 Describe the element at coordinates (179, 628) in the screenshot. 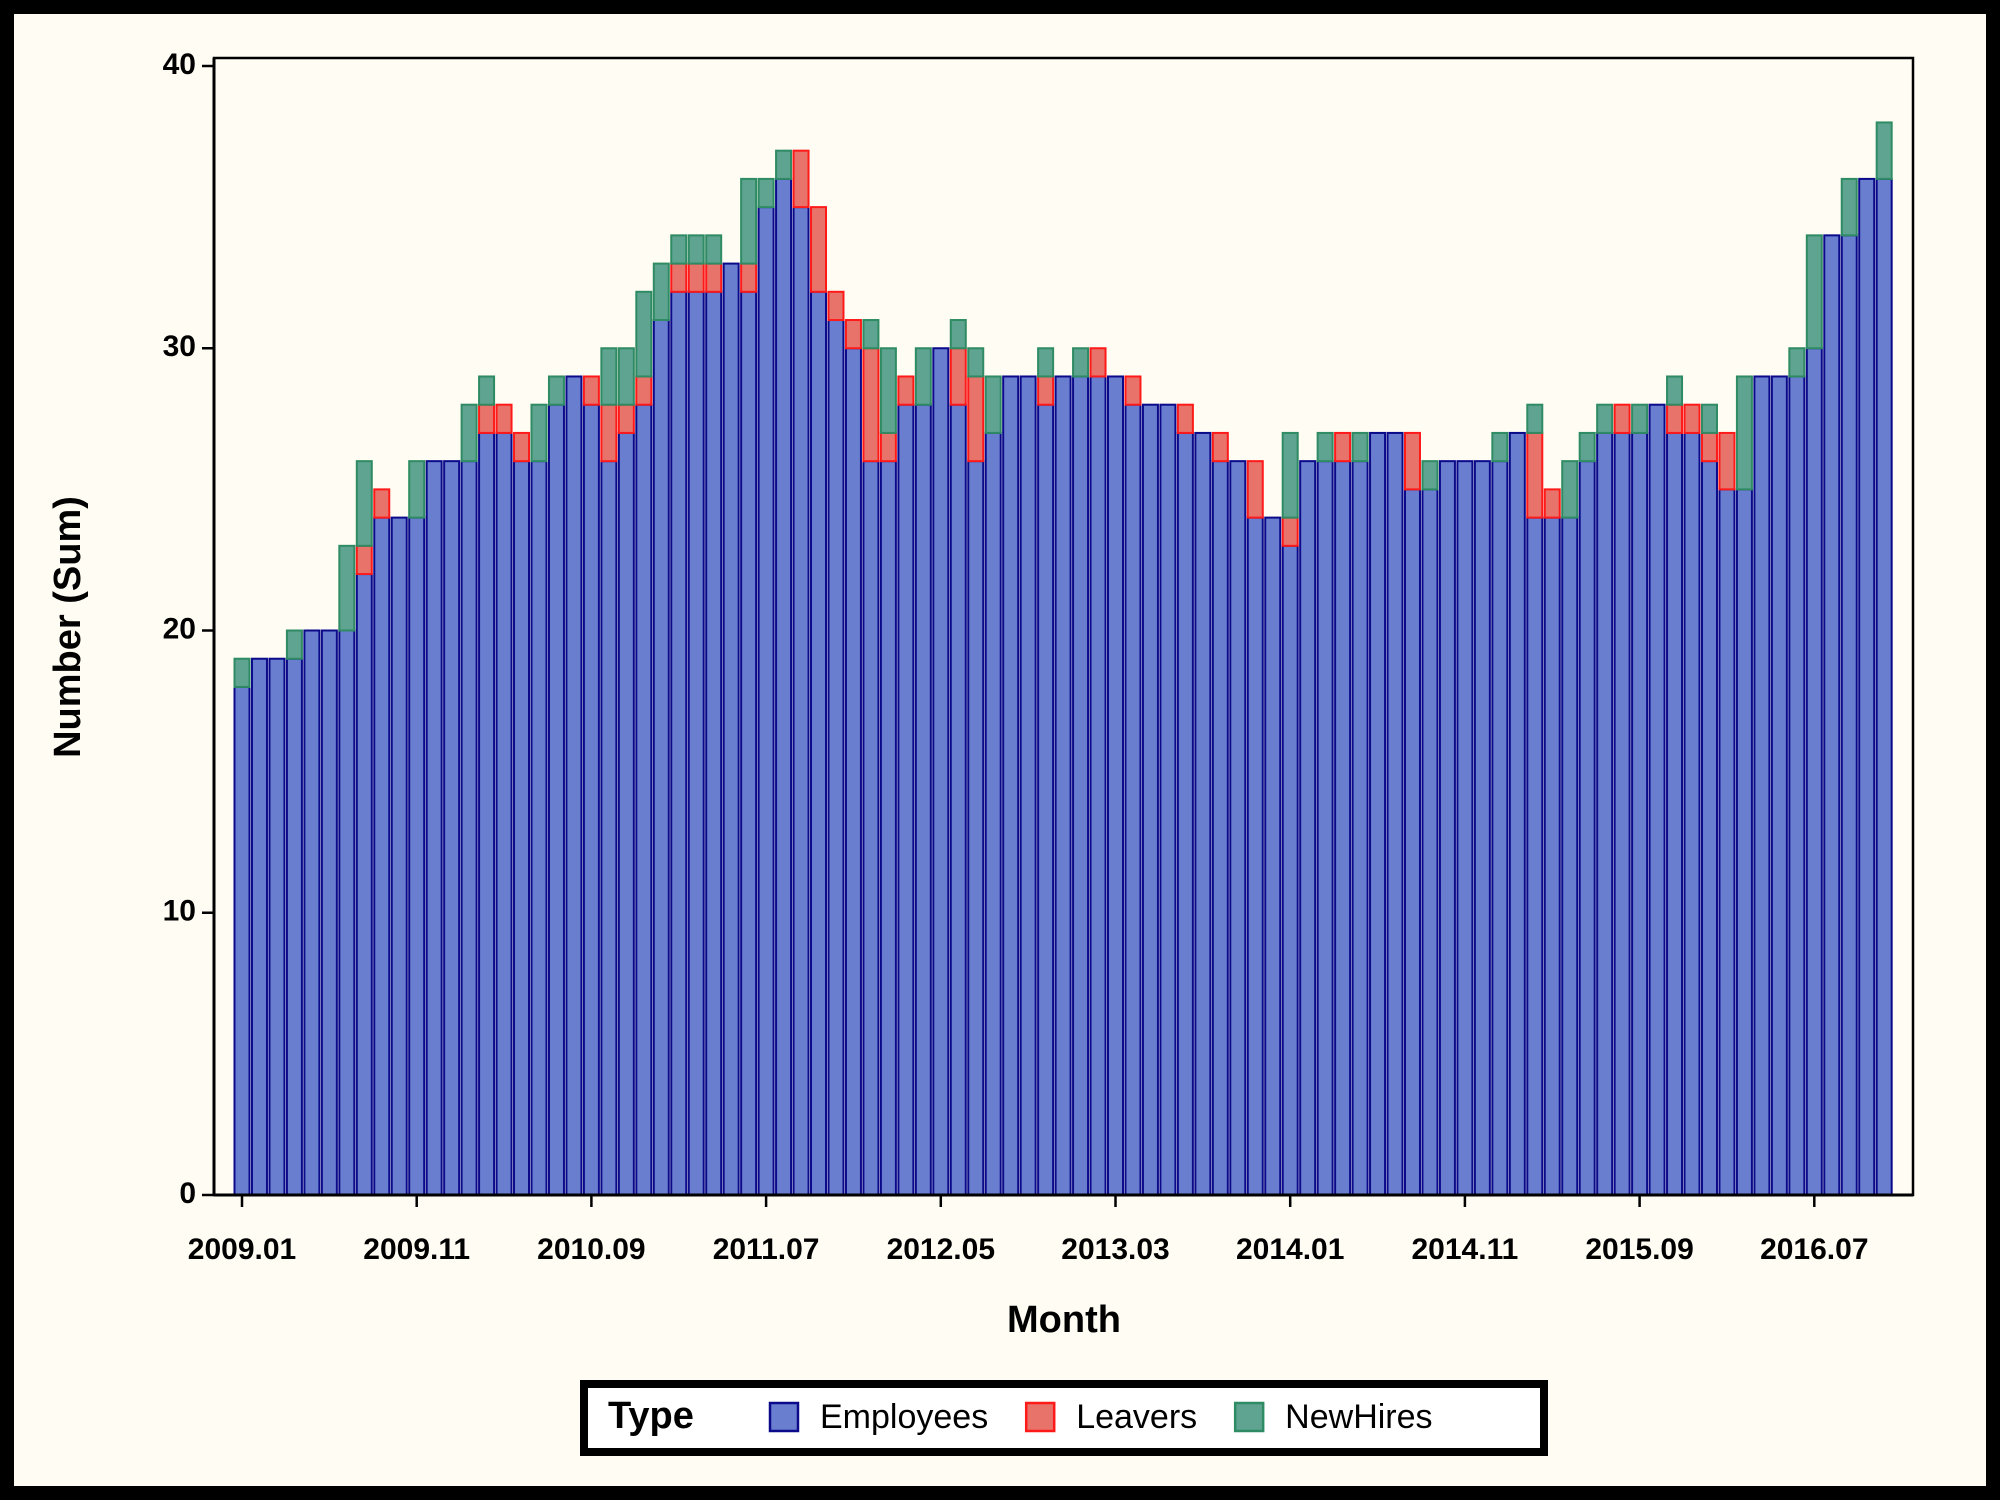

I see `y-tick-label: 20` at that location.